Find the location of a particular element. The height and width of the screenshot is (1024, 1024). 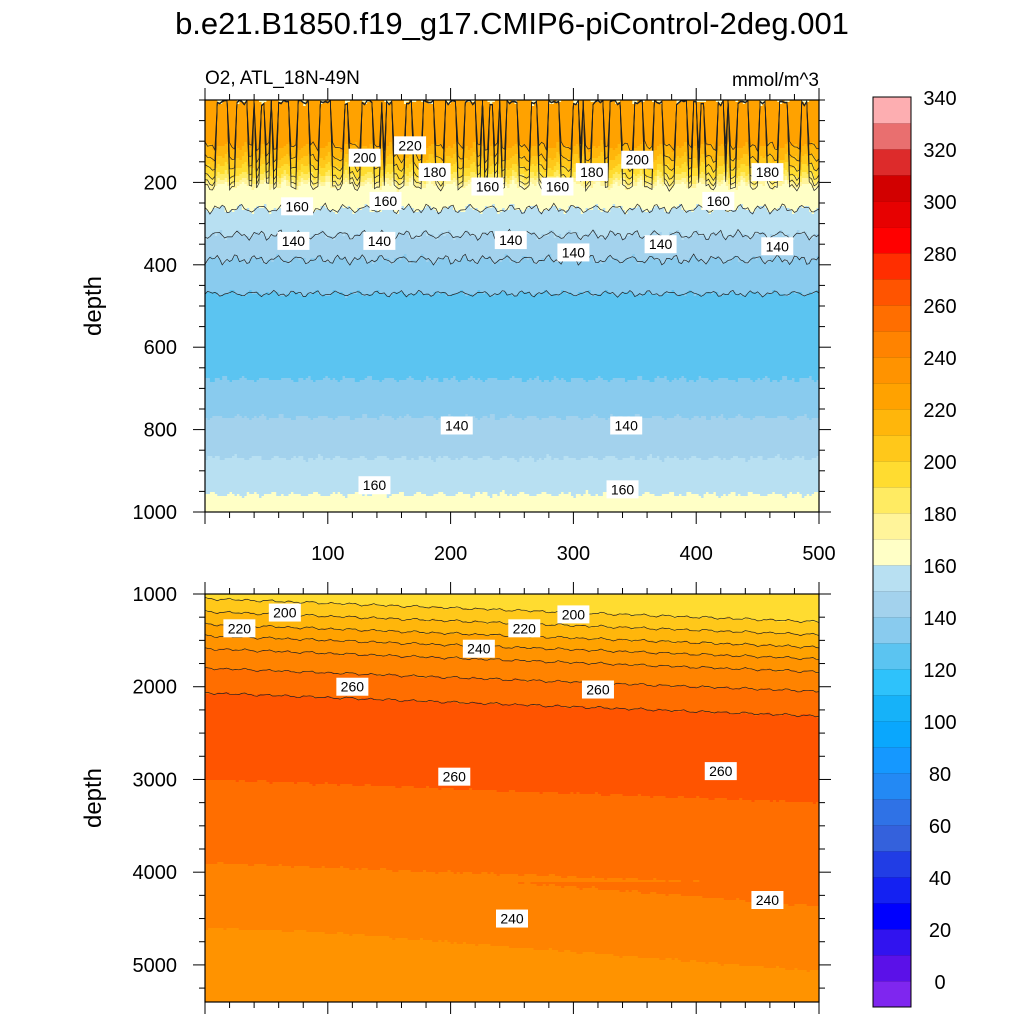

contour-label: 160 is located at coordinates (557, 186).